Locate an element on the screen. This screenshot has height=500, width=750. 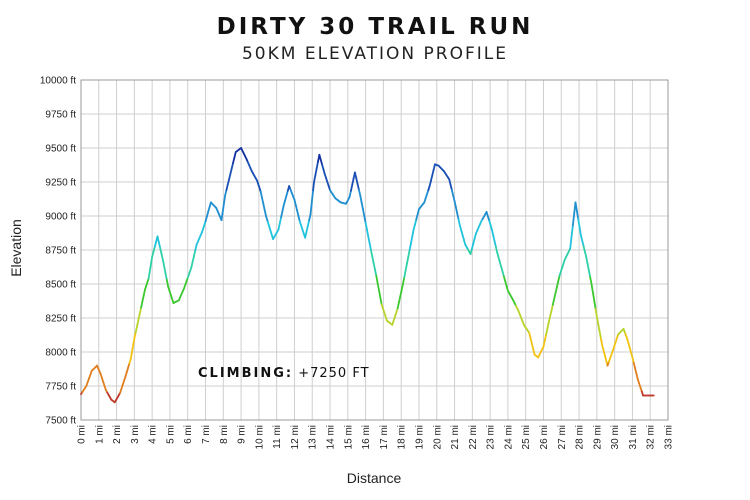
y-tick-label: 8000 ft is located at coordinates (60, 353).